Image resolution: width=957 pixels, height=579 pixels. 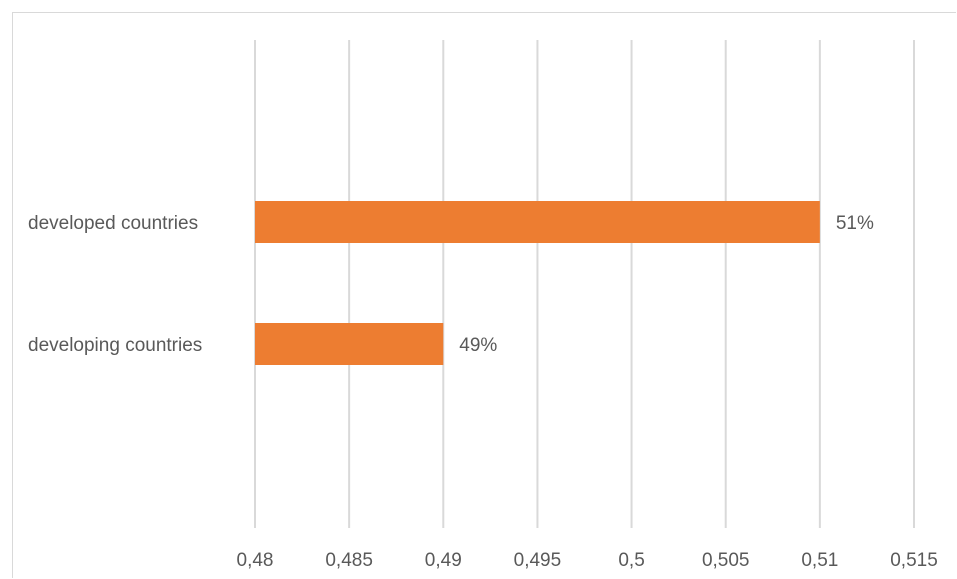 What do you see at coordinates (349, 560) in the screenshot?
I see `x-tick-label: 0,485` at bounding box center [349, 560].